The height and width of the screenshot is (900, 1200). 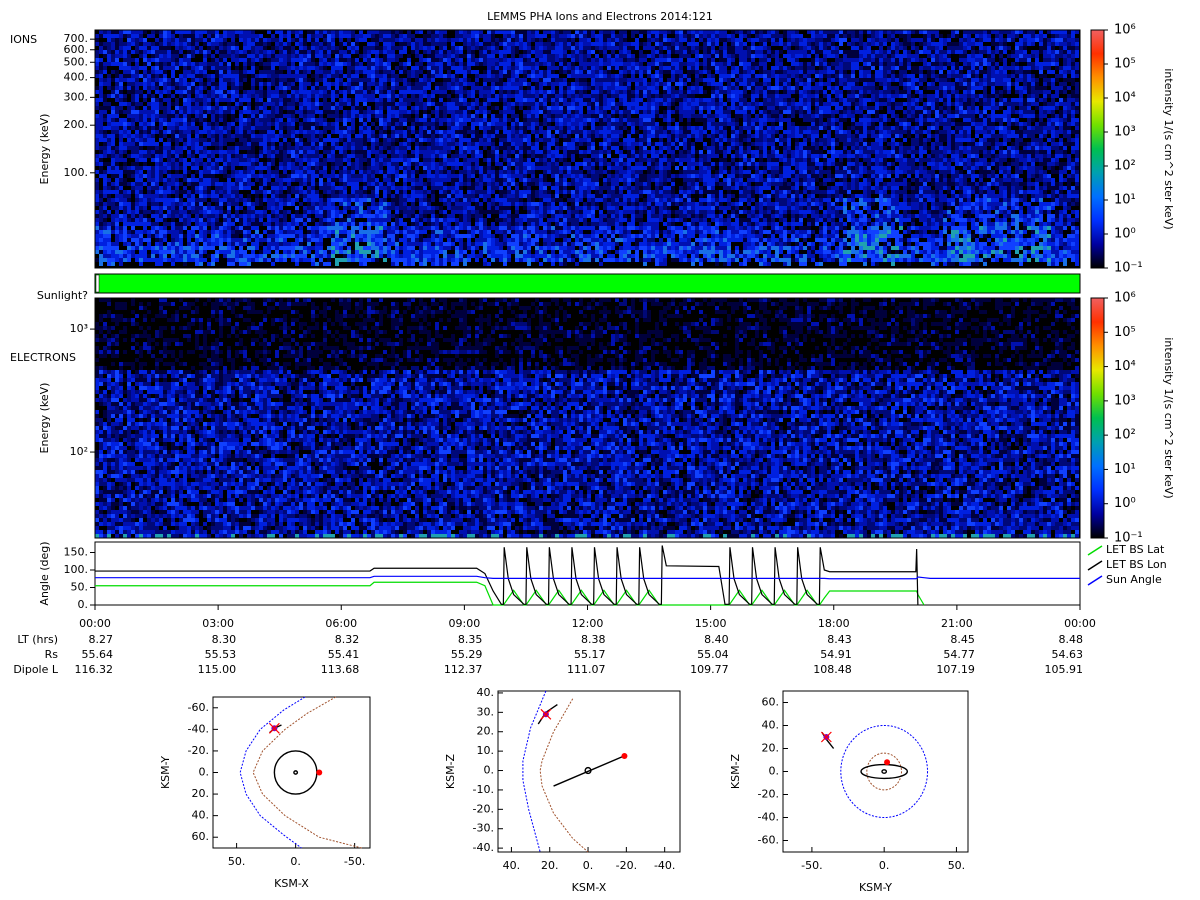 What do you see at coordinates (97, 283) in the screenshot?
I see `status-bar-start` at bounding box center [97, 283].